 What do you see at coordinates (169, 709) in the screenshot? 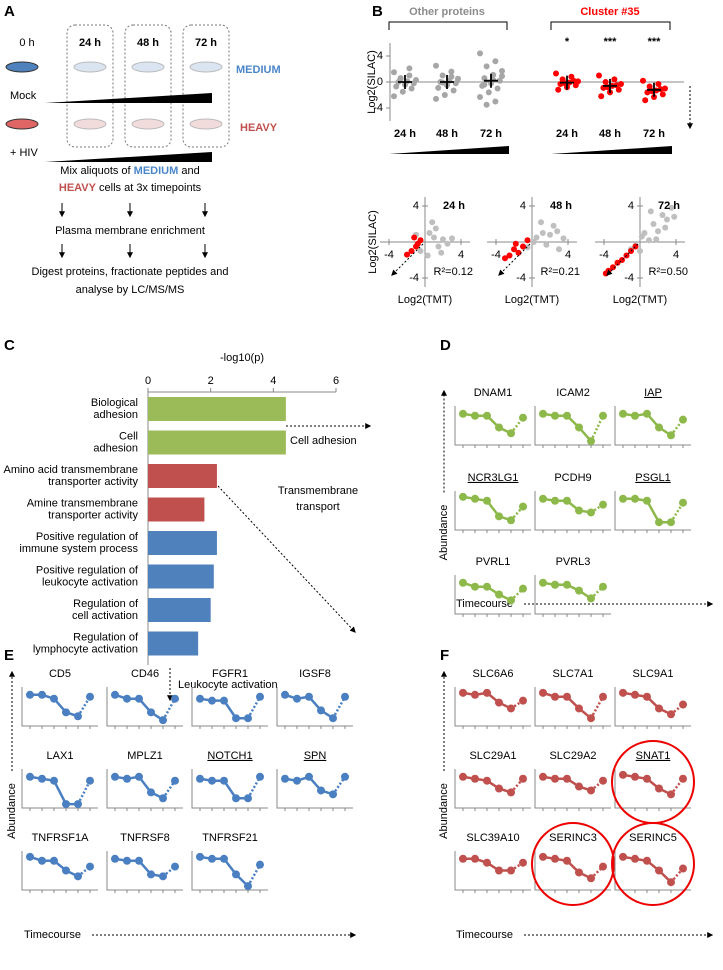
I see `profile-line-dotted` at bounding box center [169, 709].